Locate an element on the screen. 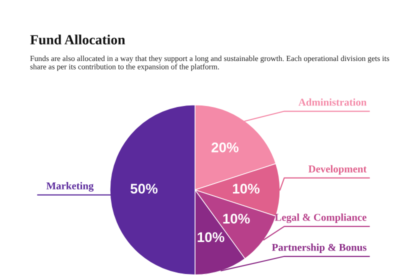 The image size is (400, 278). slice-label: Administration is located at coordinates (332, 102).